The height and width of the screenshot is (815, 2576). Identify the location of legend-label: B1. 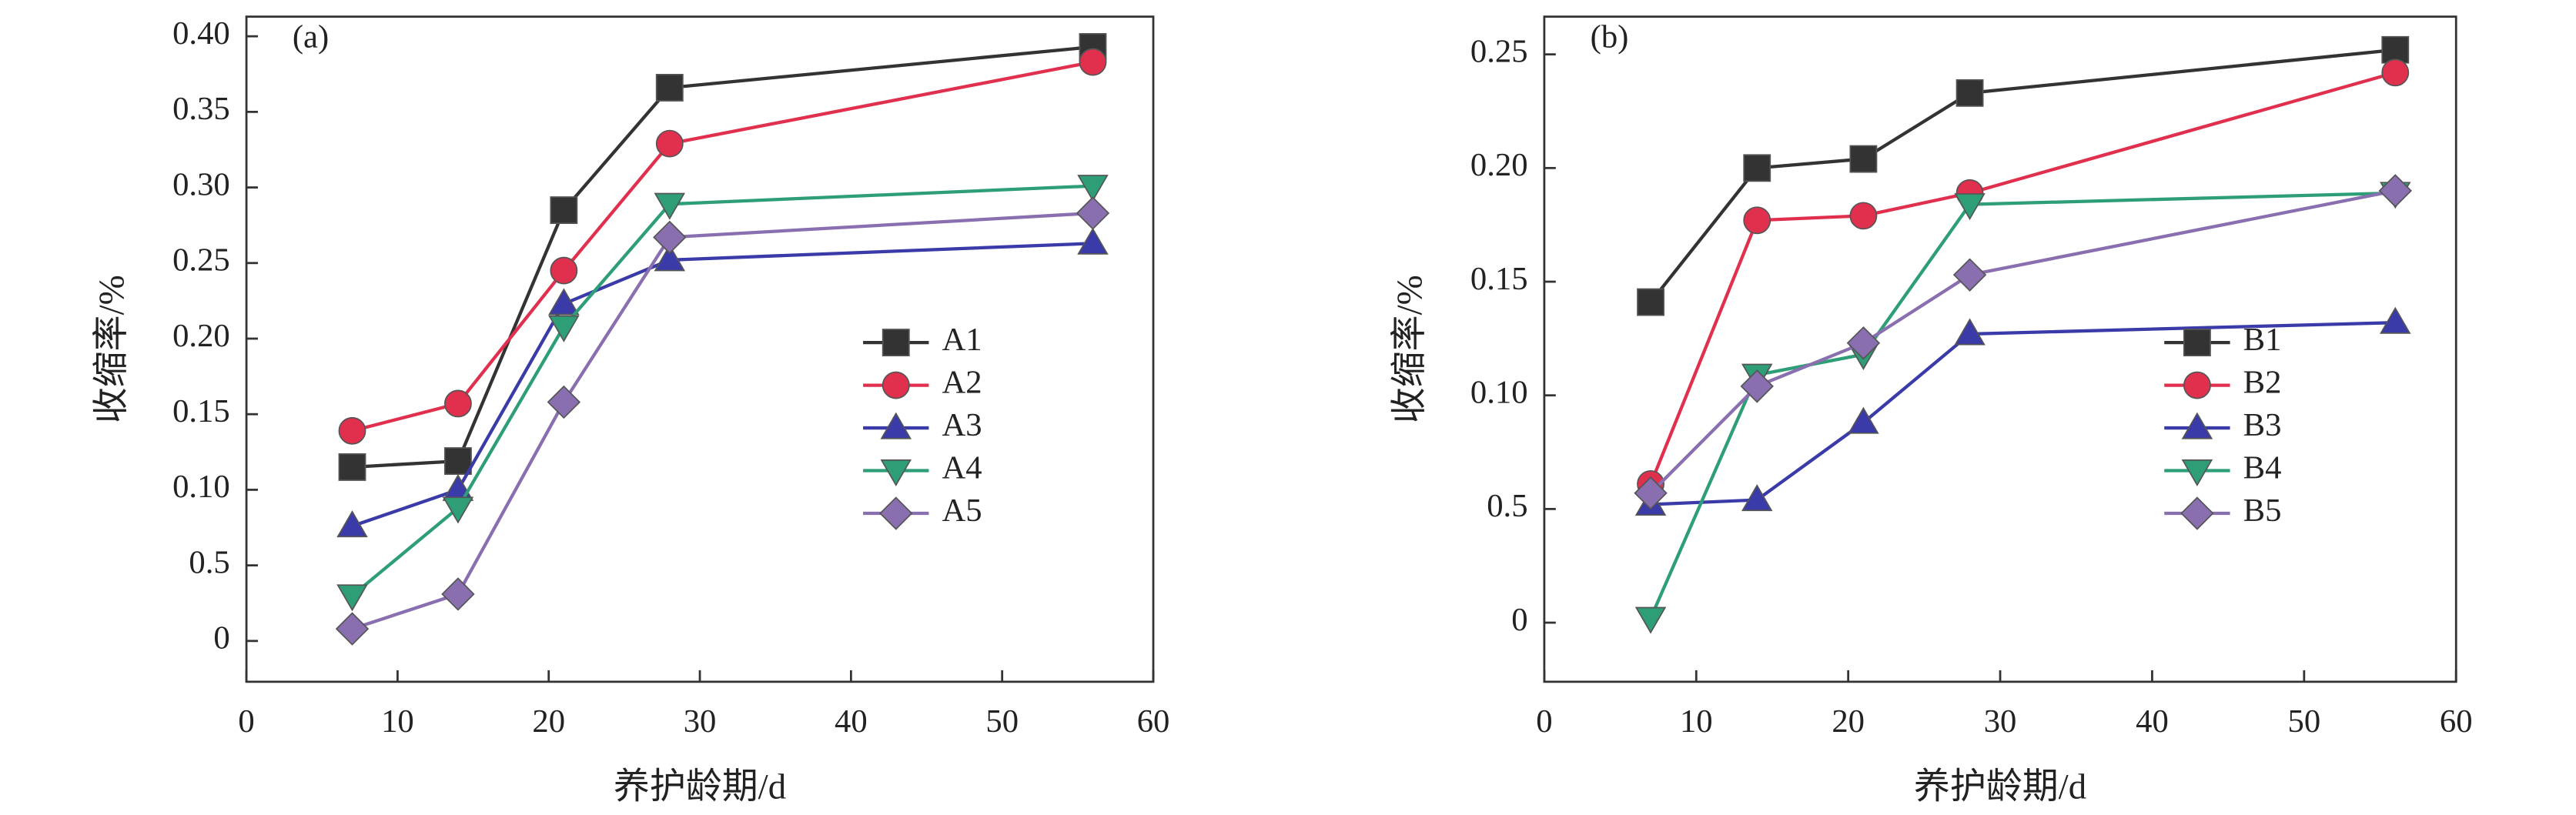
(2263, 340).